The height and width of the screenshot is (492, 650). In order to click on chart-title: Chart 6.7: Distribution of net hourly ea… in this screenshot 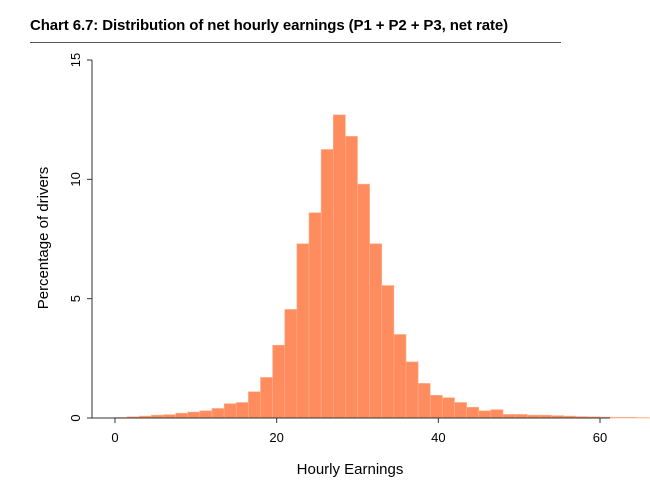, I will do `click(269, 25)`.